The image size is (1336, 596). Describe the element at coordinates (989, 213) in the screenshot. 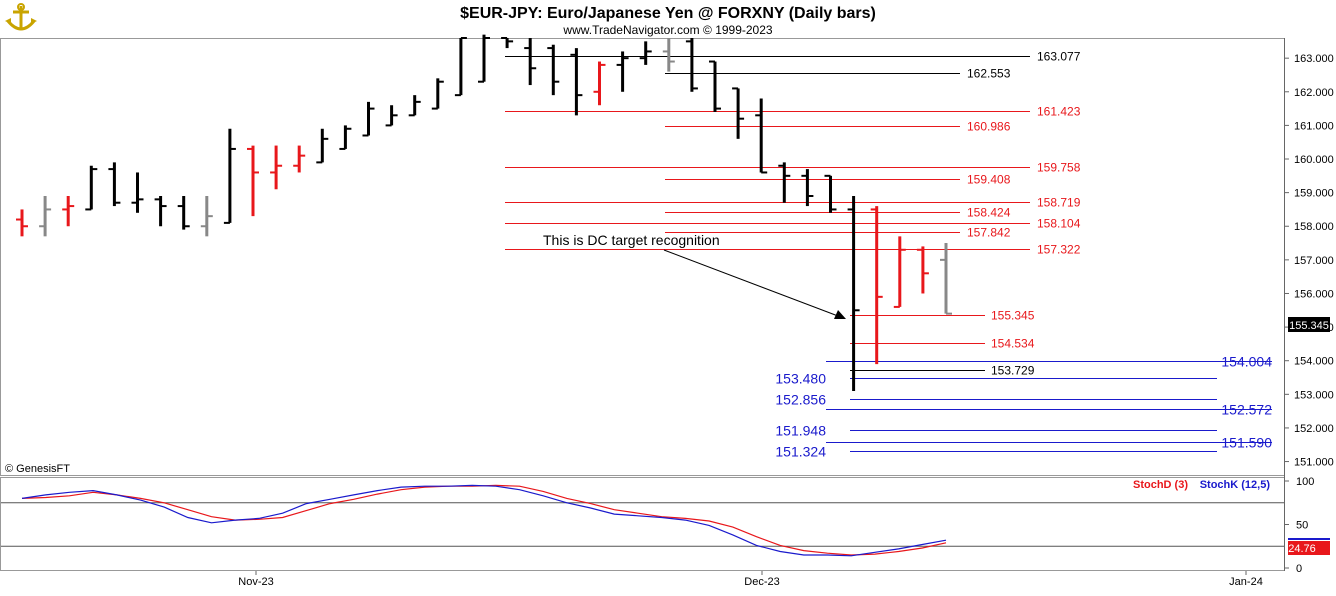

I see `level-label: 158.424` at that location.